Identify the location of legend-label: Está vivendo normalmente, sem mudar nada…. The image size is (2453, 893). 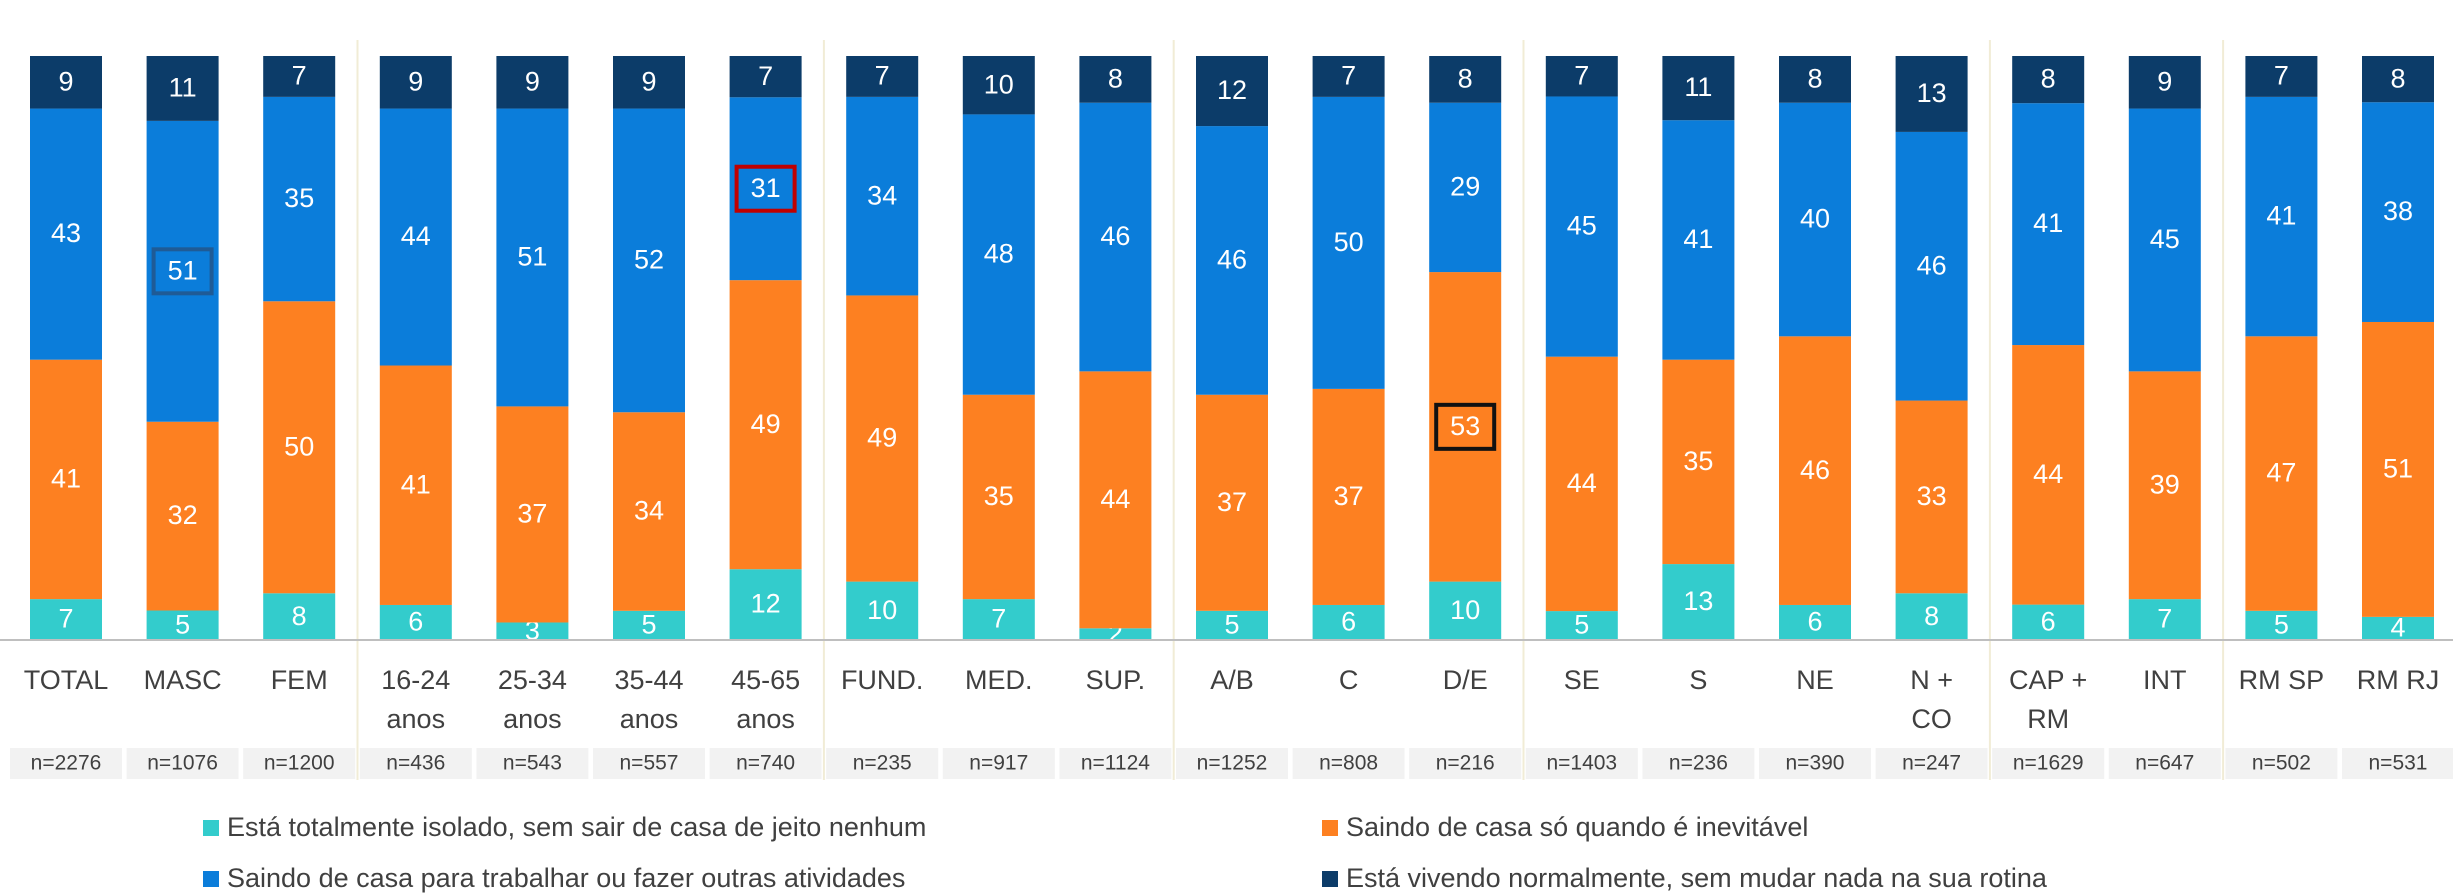
(1697, 878).